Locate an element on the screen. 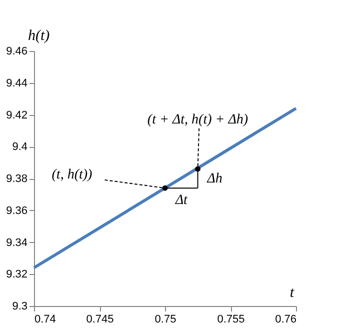 The width and height of the screenshot is (339, 331). y-tick-label: 9.34 is located at coordinates (17, 242).